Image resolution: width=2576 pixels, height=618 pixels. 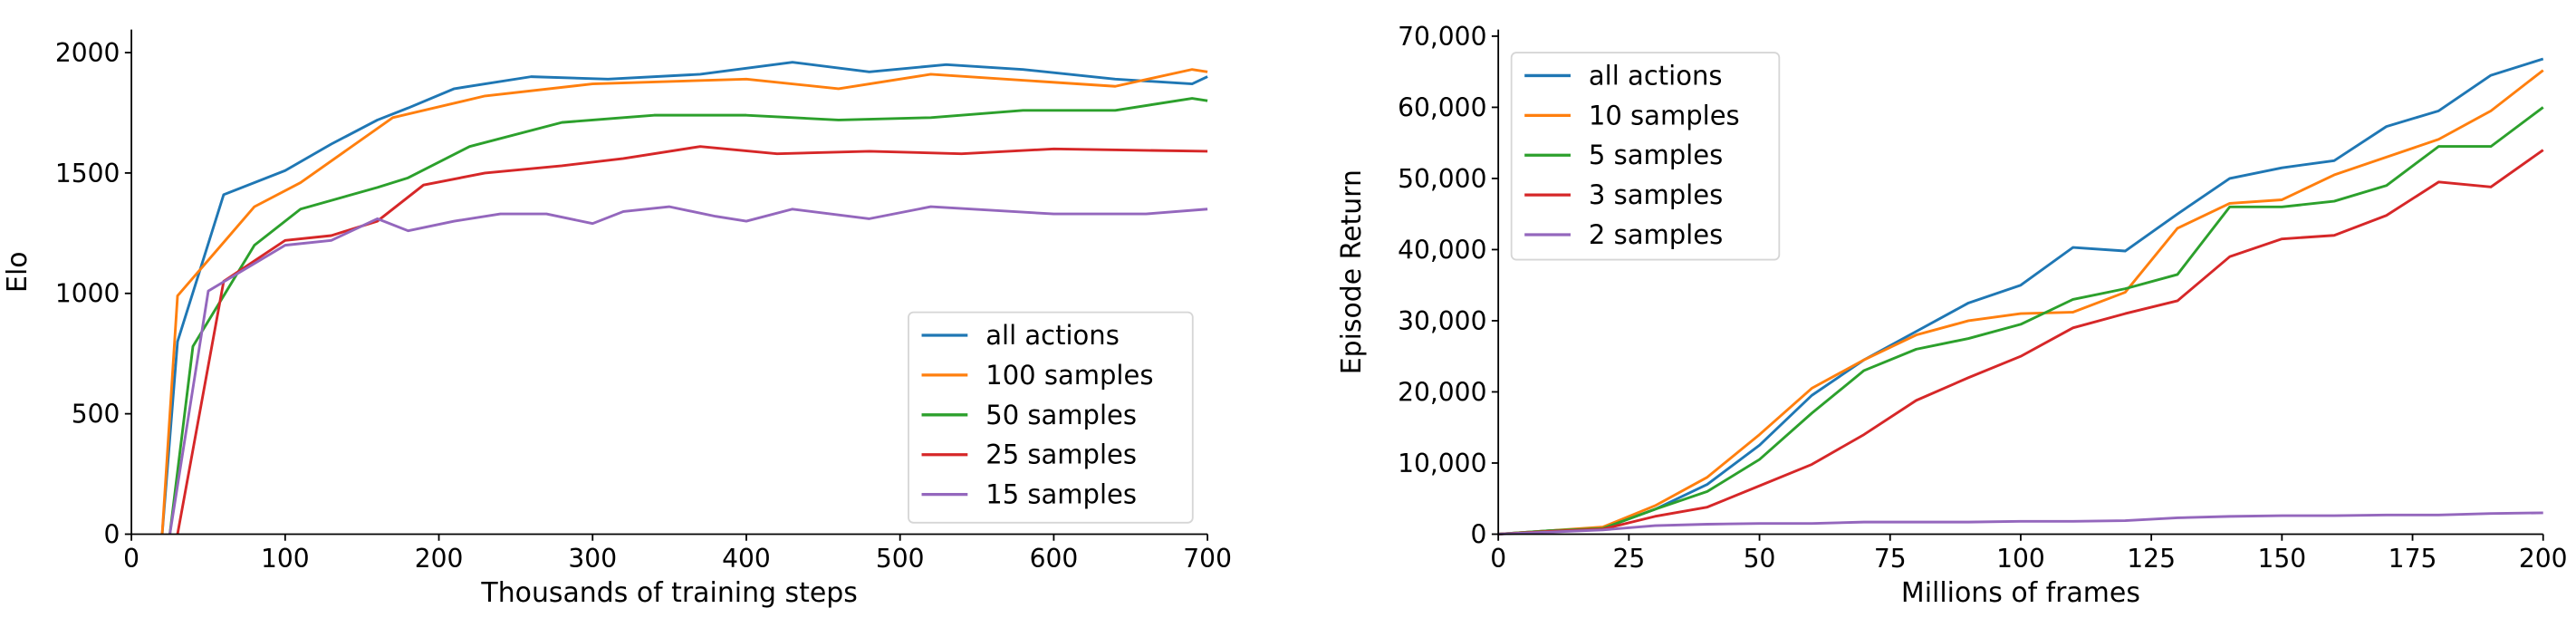 What do you see at coordinates (1352, 271) in the screenshot?
I see `y-axis-label: Episode Return` at bounding box center [1352, 271].